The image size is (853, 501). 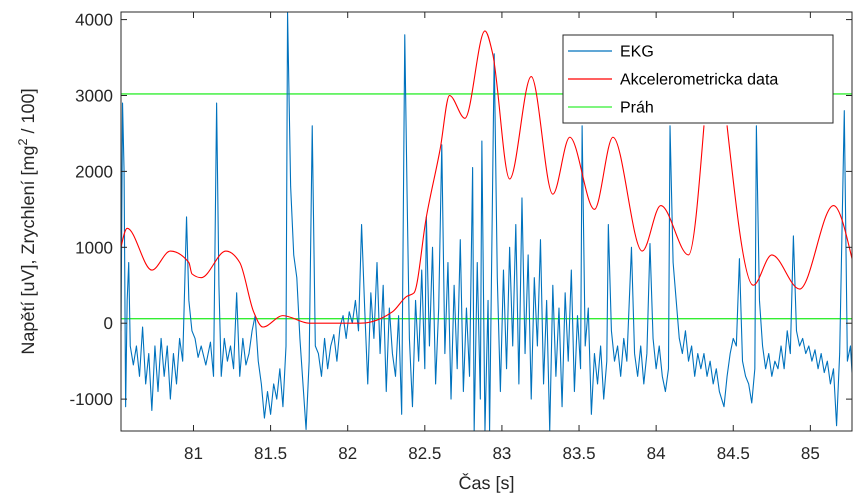 What do you see at coordinates (108, 324) in the screenshot?
I see `y-tick-label: 0` at bounding box center [108, 324].